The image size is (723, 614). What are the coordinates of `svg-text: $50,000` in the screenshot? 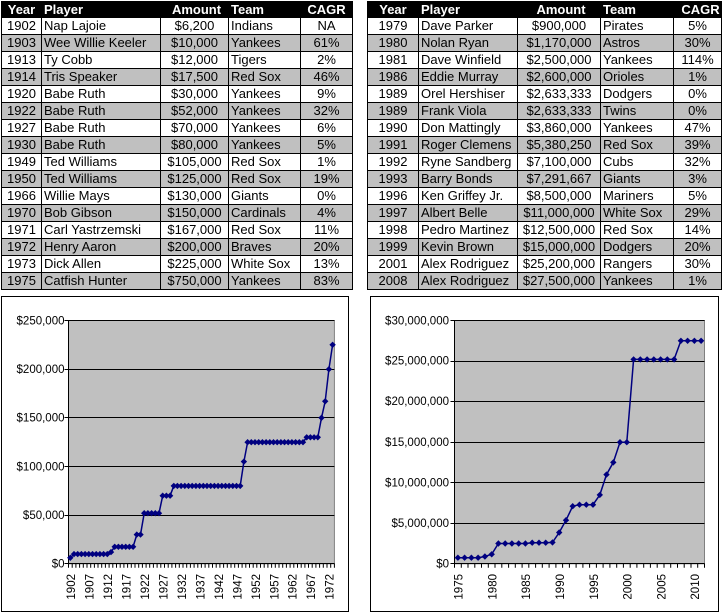 It's located at (44, 516).